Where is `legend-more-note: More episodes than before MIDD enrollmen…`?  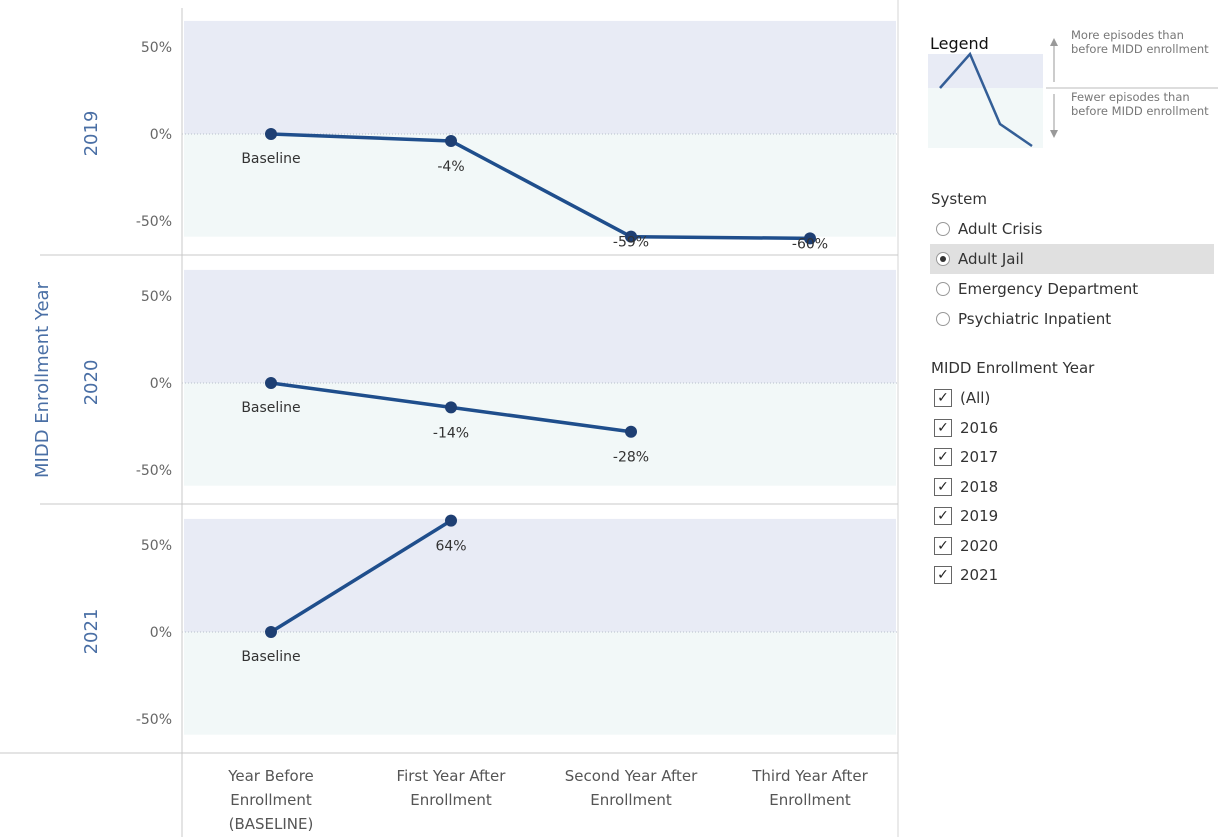 legend-more-note: More episodes than before MIDD enrollmen… is located at coordinates (1140, 42).